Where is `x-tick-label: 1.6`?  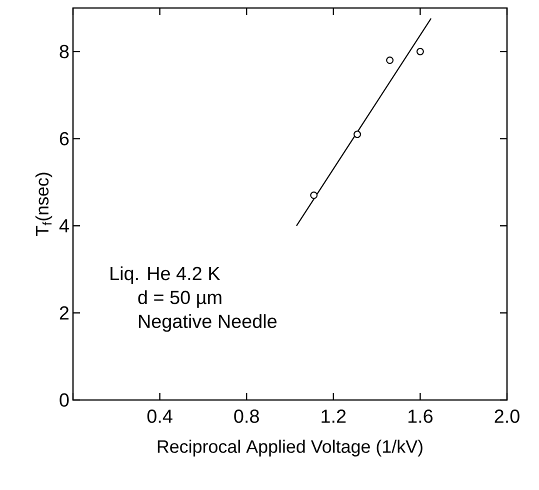
x-tick-label: 1.6 is located at coordinates (420, 416).